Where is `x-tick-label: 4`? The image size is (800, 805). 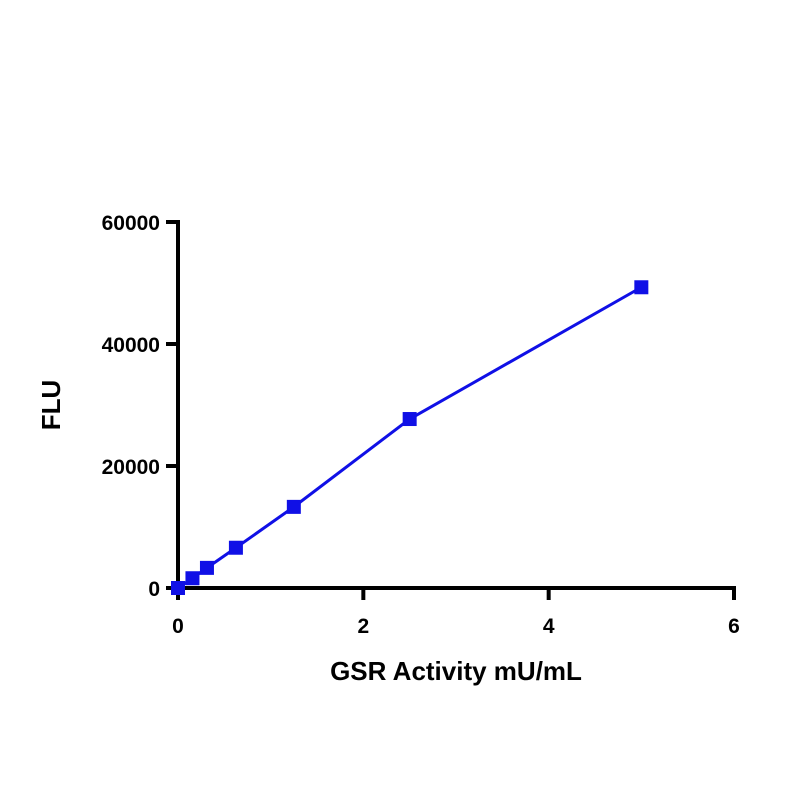 x-tick-label: 4 is located at coordinates (549, 626).